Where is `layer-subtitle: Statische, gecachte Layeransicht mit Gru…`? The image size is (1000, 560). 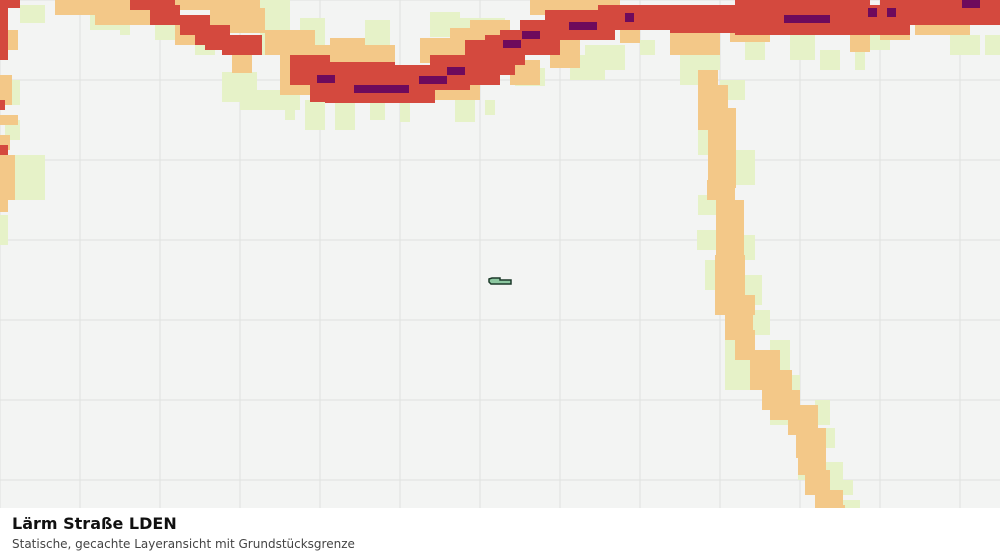
layer-subtitle: Statische, gecachte Layeransicht mit Gru… is located at coordinates (183, 544).